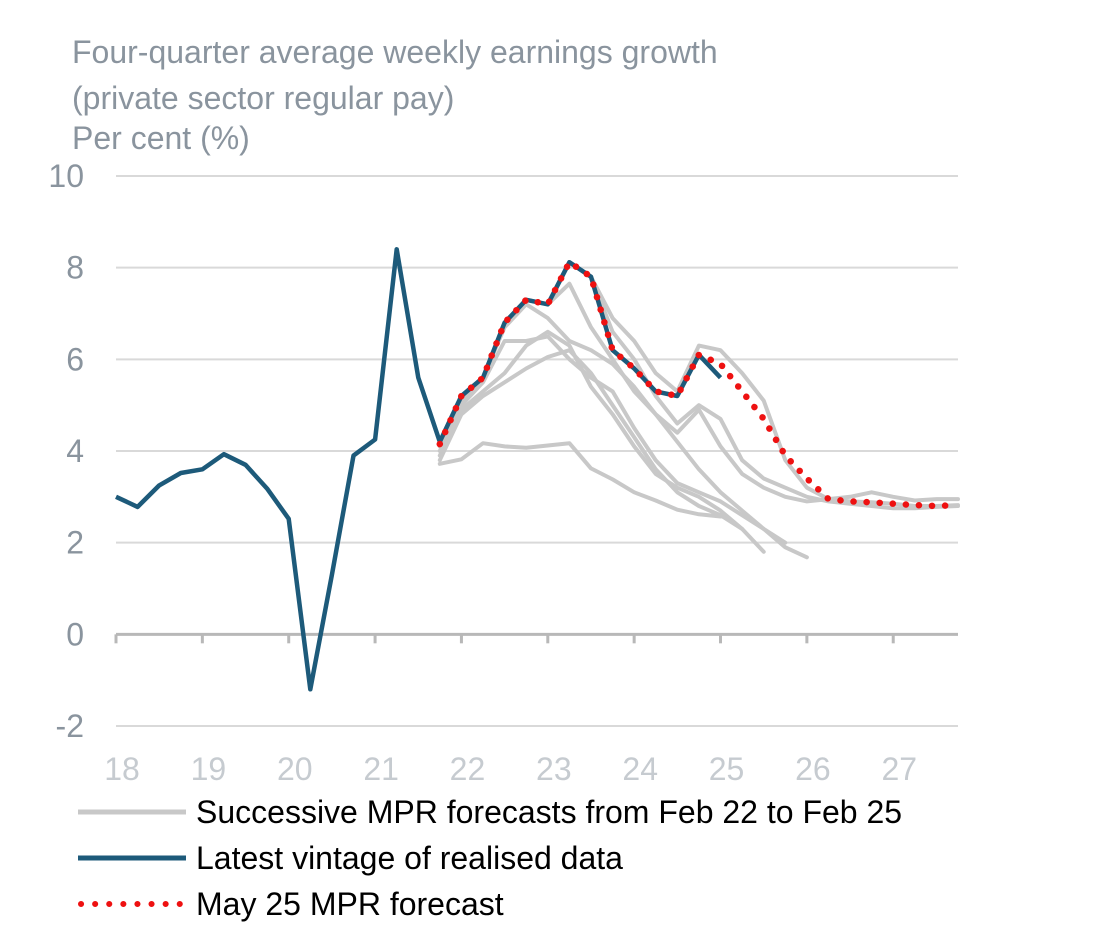  What do you see at coordinates (75, 543) in the screenshot?
I see `y-tick-label: 2` at bounding box center [75, 543].